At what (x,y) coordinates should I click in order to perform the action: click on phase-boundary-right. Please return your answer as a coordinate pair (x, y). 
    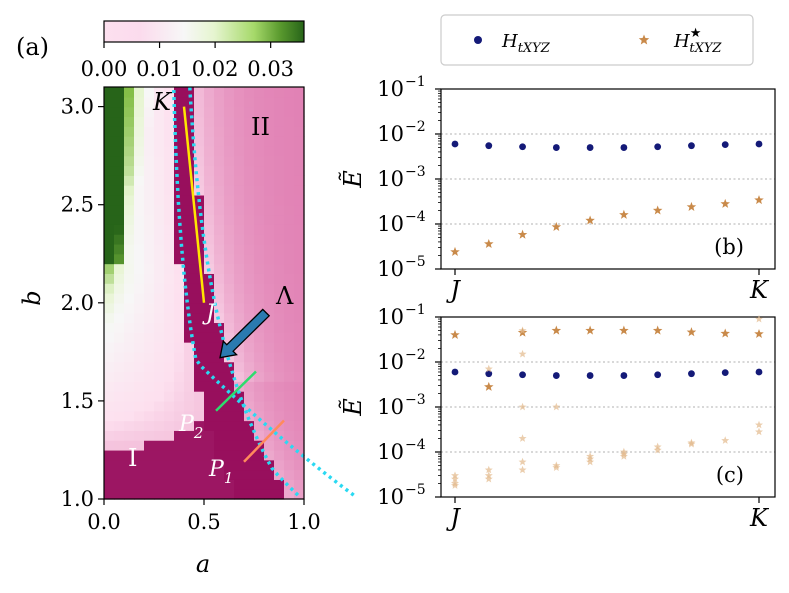
    Looking at the image, I should click on (244, 291).